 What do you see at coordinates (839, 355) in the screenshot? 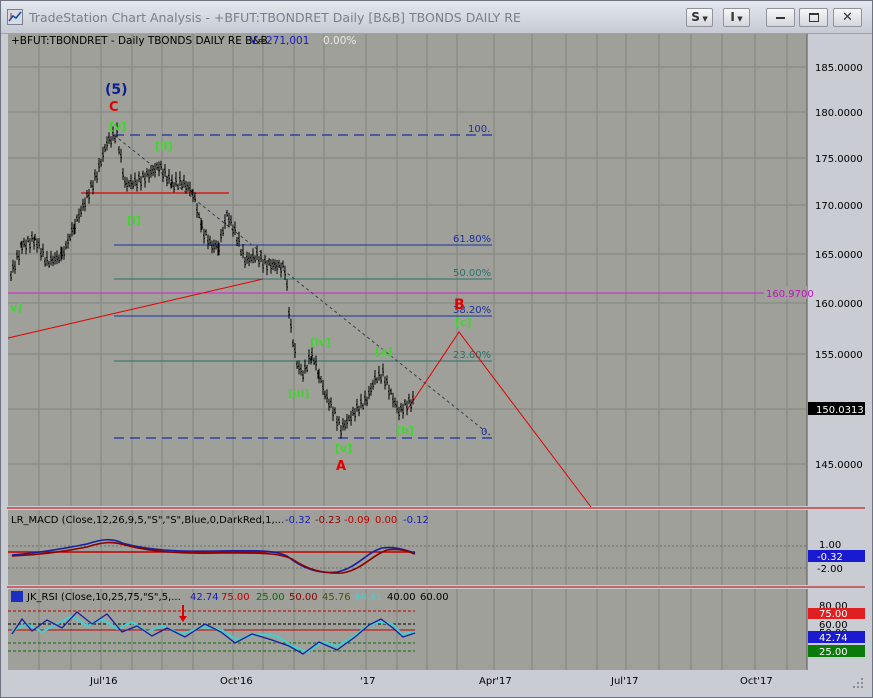
I see `price-tick: 155.0000` at bounding box center [839, 355].